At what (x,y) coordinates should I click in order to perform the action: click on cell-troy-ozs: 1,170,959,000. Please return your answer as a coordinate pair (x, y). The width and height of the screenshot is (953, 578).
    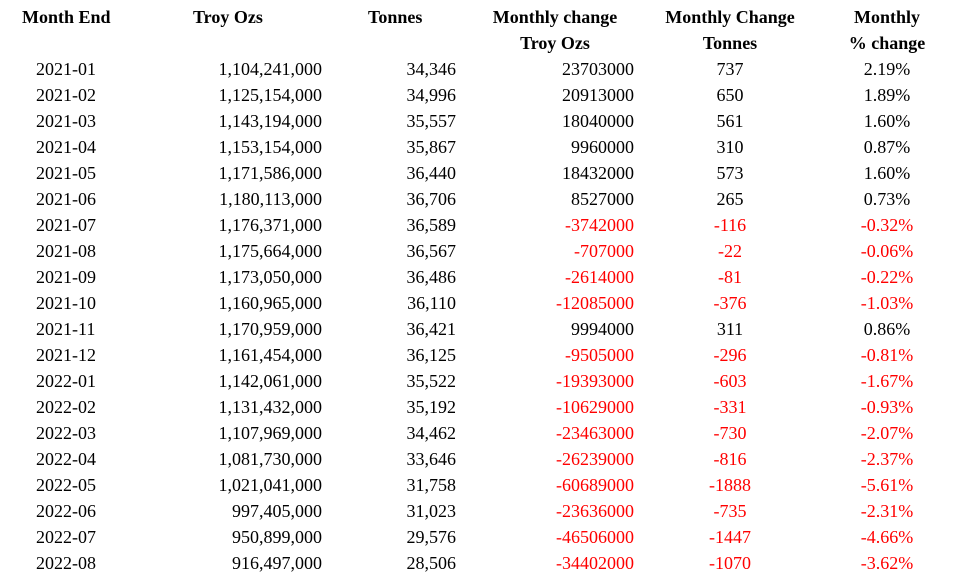
    Looking at the image, I should click on (270, 329).